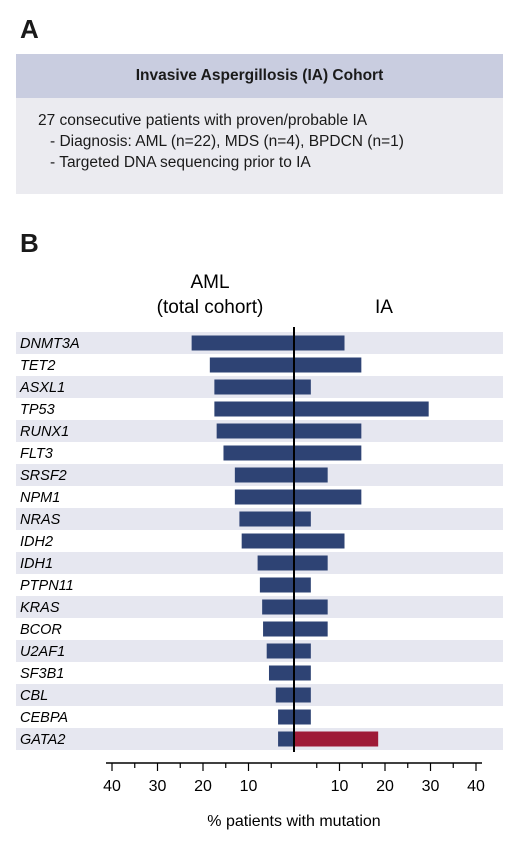 This screenshot has width=520, height=848. Describe the element at coordinates (43, 476) in the screenshot. I see `gene-label: SRSF2` at that location.